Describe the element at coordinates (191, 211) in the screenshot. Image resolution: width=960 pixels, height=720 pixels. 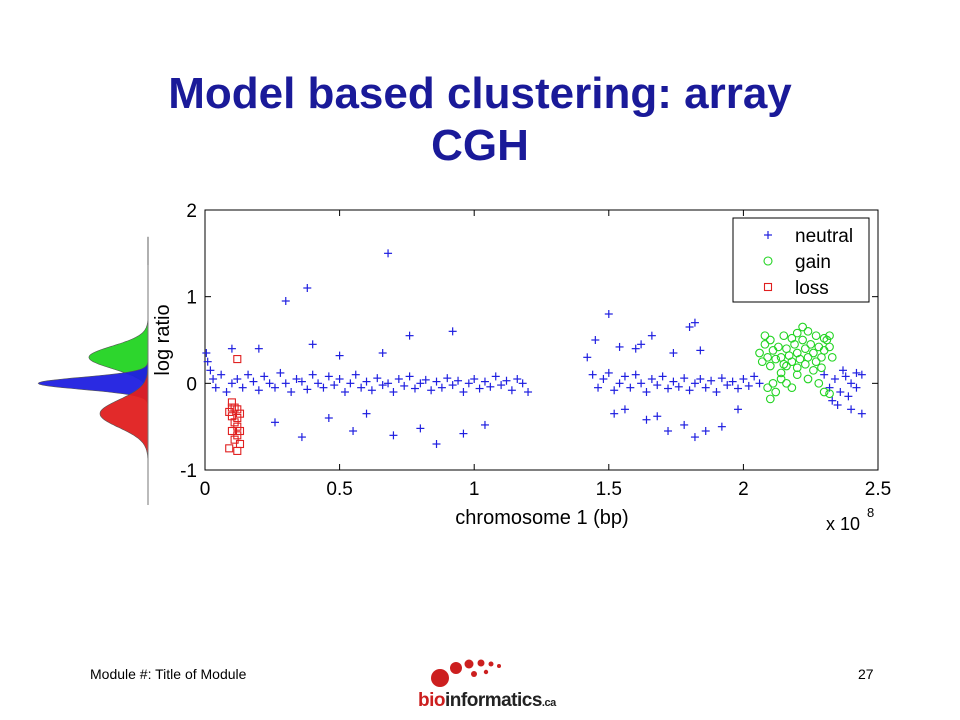
I see `y-tick-label: 2` at that location.